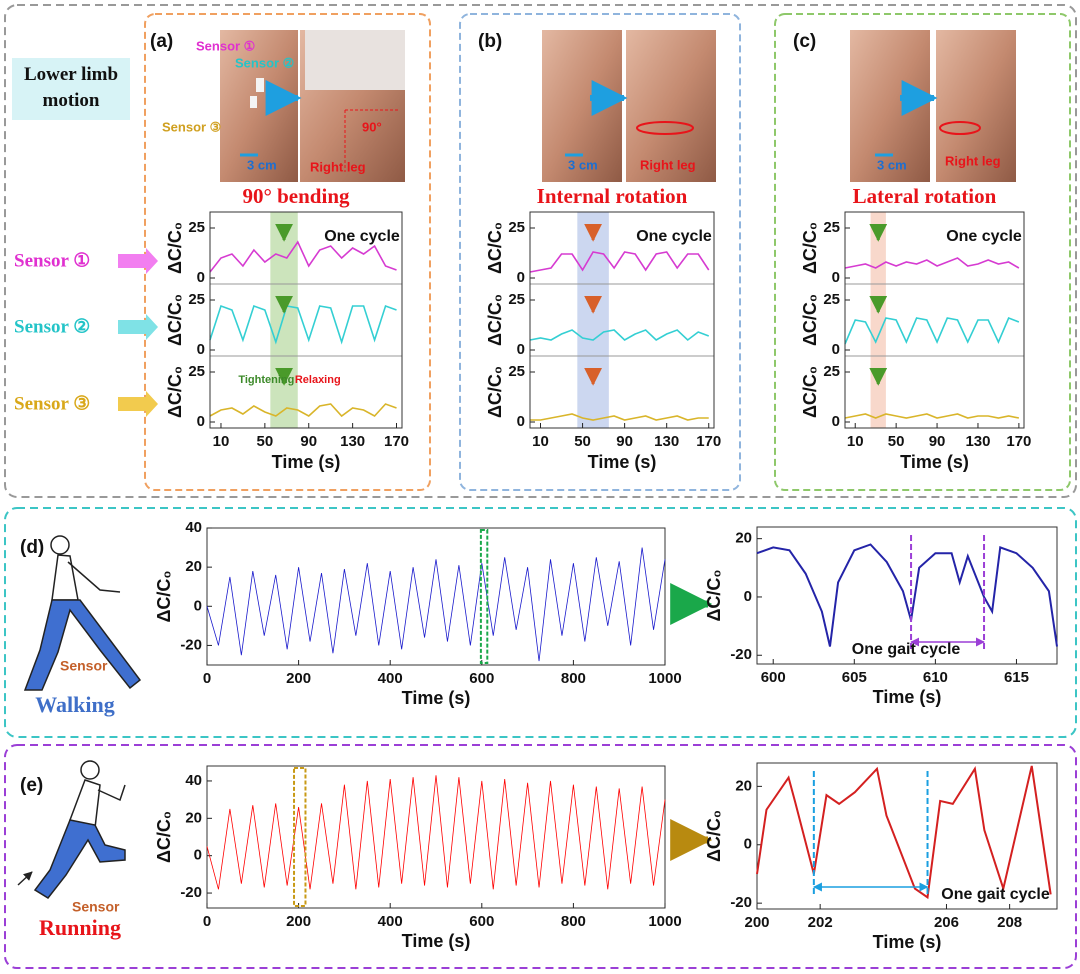 This screenshot has height=974, width=1080. I want to click on sensor-label: Sensor ③, so click(52, 403).